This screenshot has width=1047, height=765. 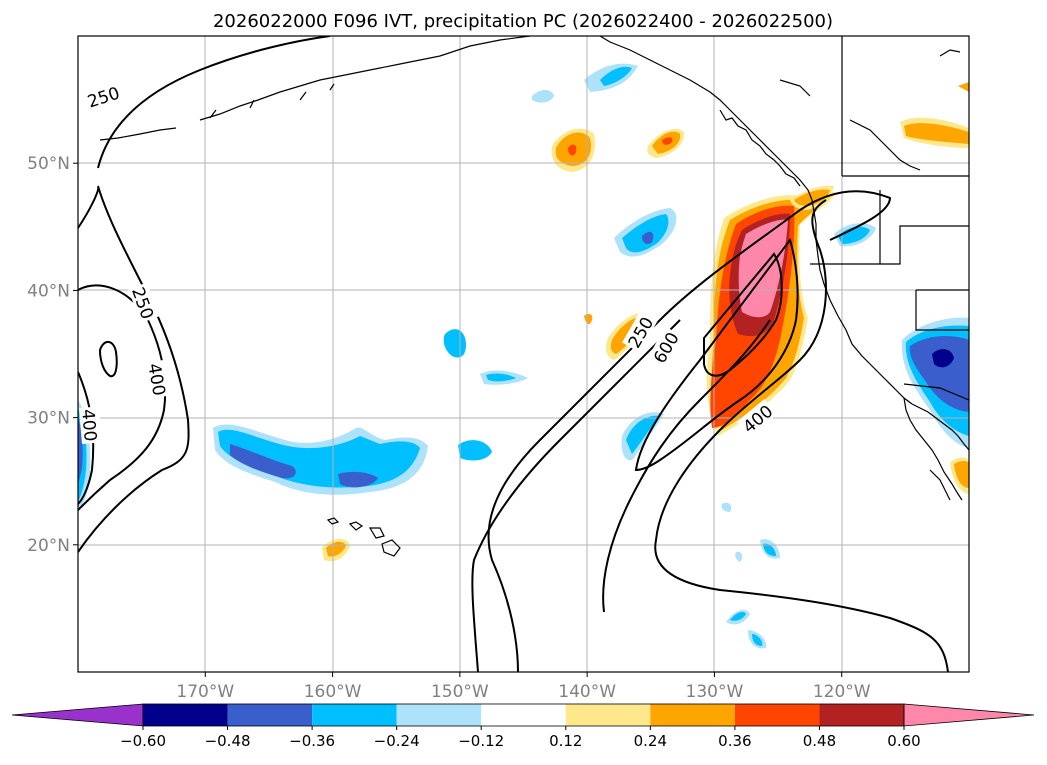 I want to click on precip-negative-cell-10-core, so click(x=738, y=616).